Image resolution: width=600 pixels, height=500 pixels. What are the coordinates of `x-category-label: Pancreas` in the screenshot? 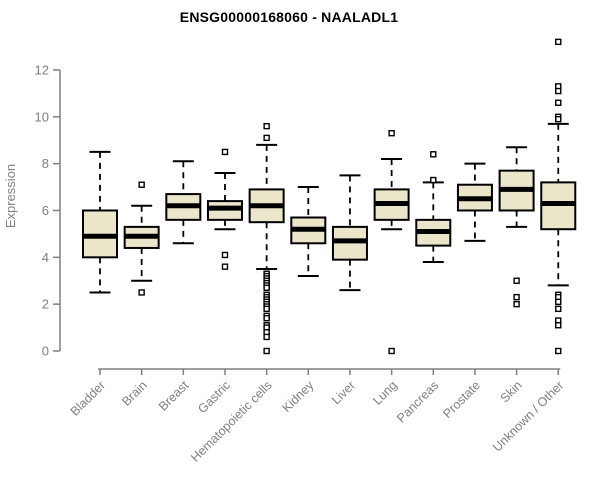 It's located at (417, 401).